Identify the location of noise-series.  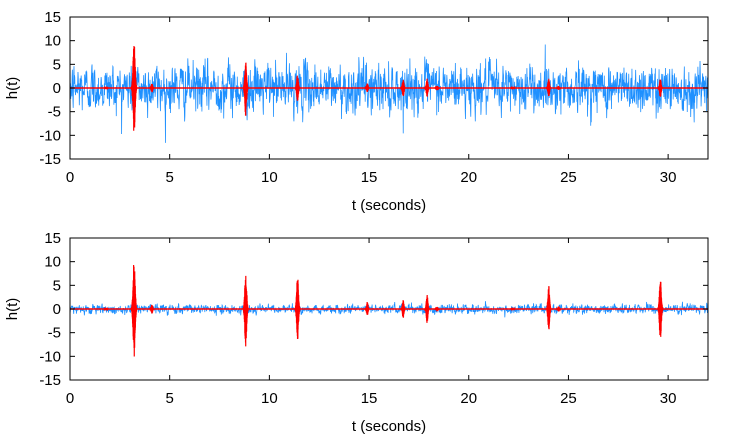
(389, 309).